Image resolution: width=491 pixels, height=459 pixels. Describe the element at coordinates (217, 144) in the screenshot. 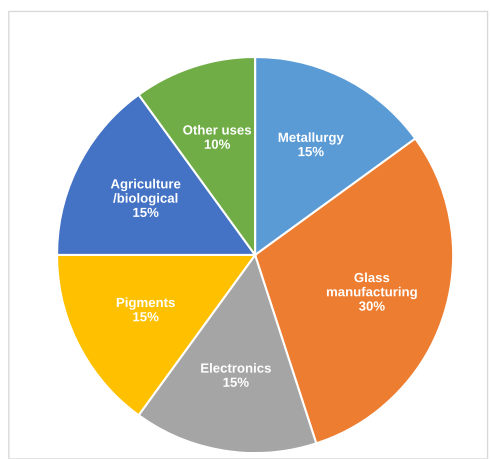

I see `data-label: 10%` at that location.